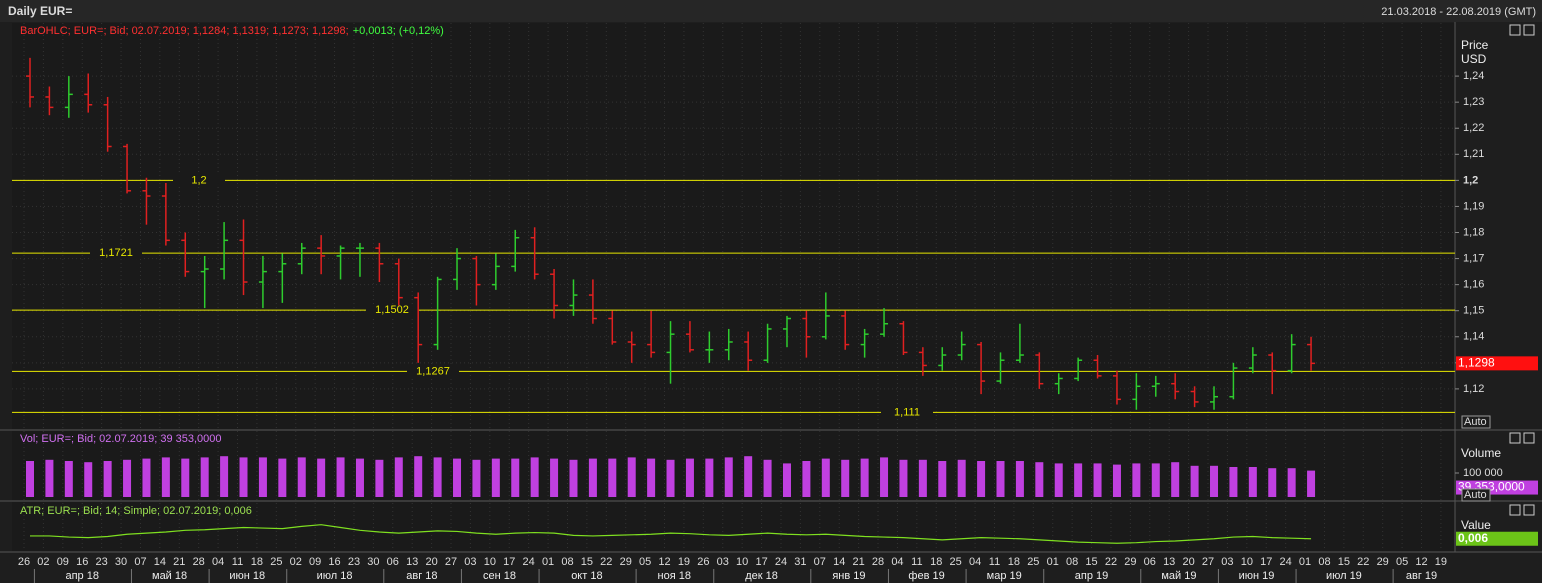  I want to click on x-month-label: апр 19, so click(1091, 576).